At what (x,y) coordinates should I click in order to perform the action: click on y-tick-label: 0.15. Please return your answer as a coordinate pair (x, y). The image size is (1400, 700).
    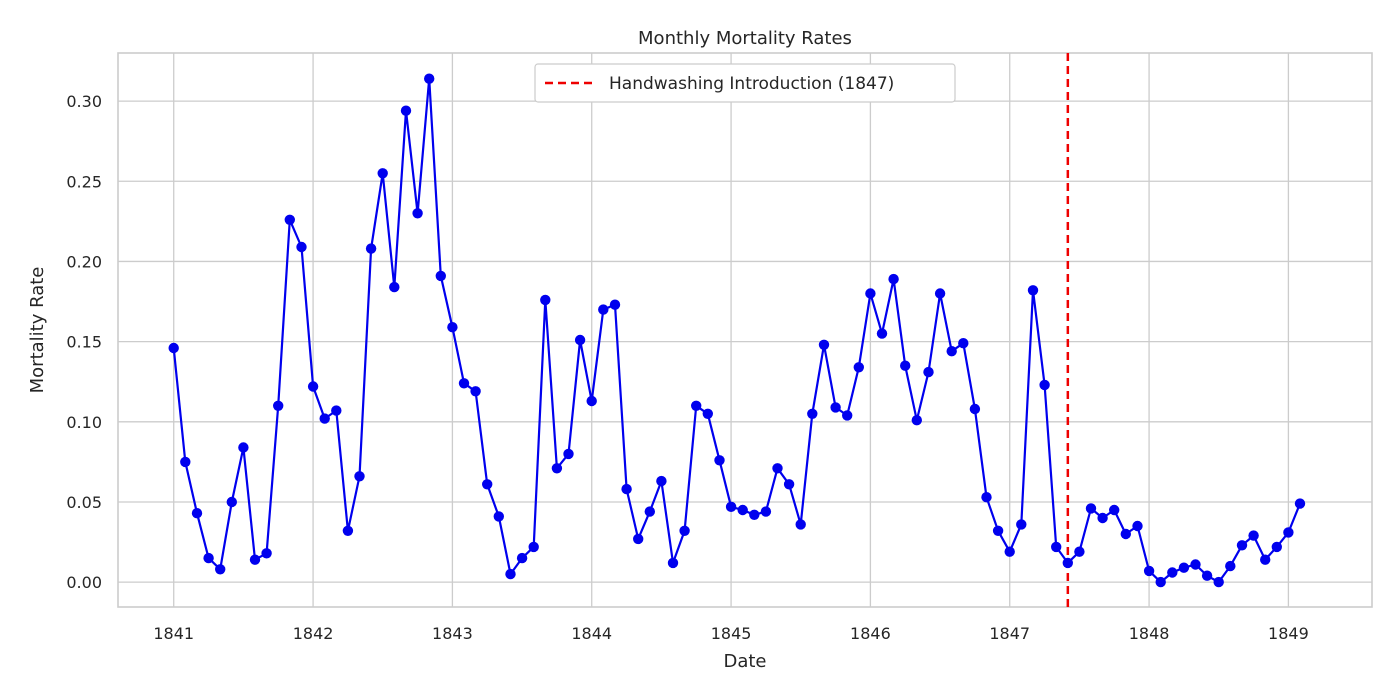
    Looking at the image, I should click on (84, 342).